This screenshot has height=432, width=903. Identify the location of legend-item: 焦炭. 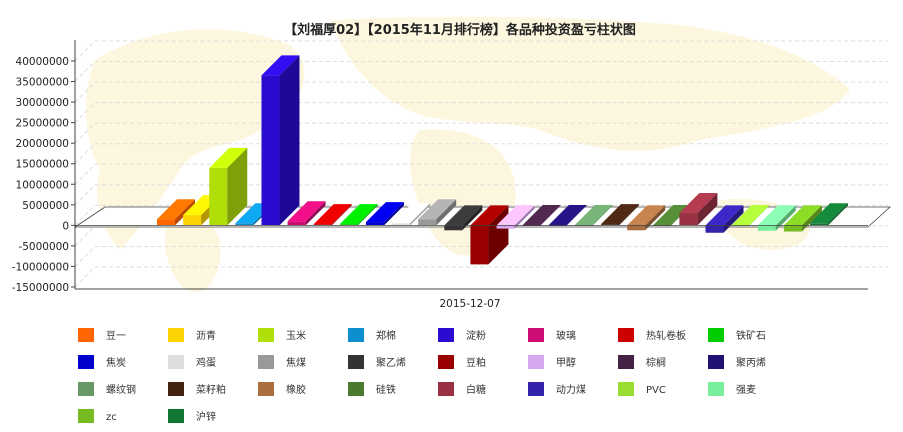
(102, 362).